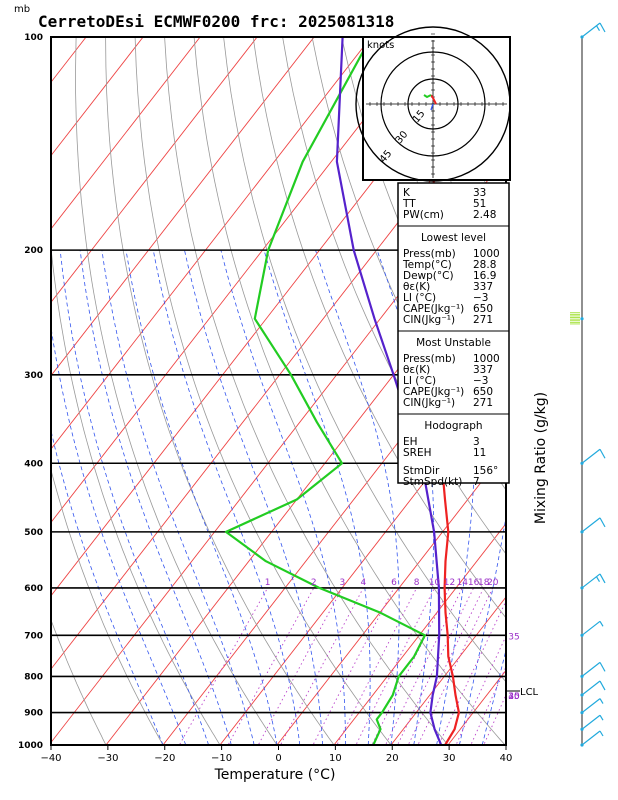 The image size is (618, 800). What do you see at coordinates (33, 251) in the screenshot?
I see `pressure-tick-label: 200` at bounding box center [33, 251].